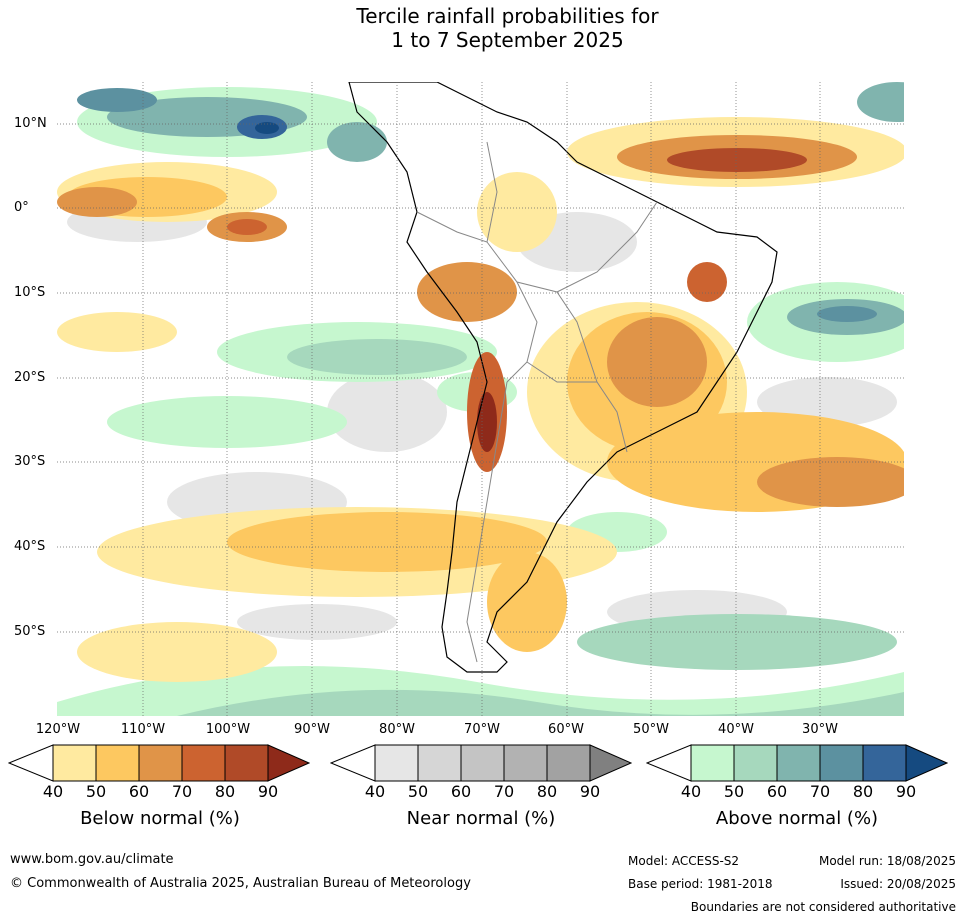  Describe the element at coordinates (507, 40) in the screenshot. I see `title-line-2: 1 to 7 September 2025` at that location.